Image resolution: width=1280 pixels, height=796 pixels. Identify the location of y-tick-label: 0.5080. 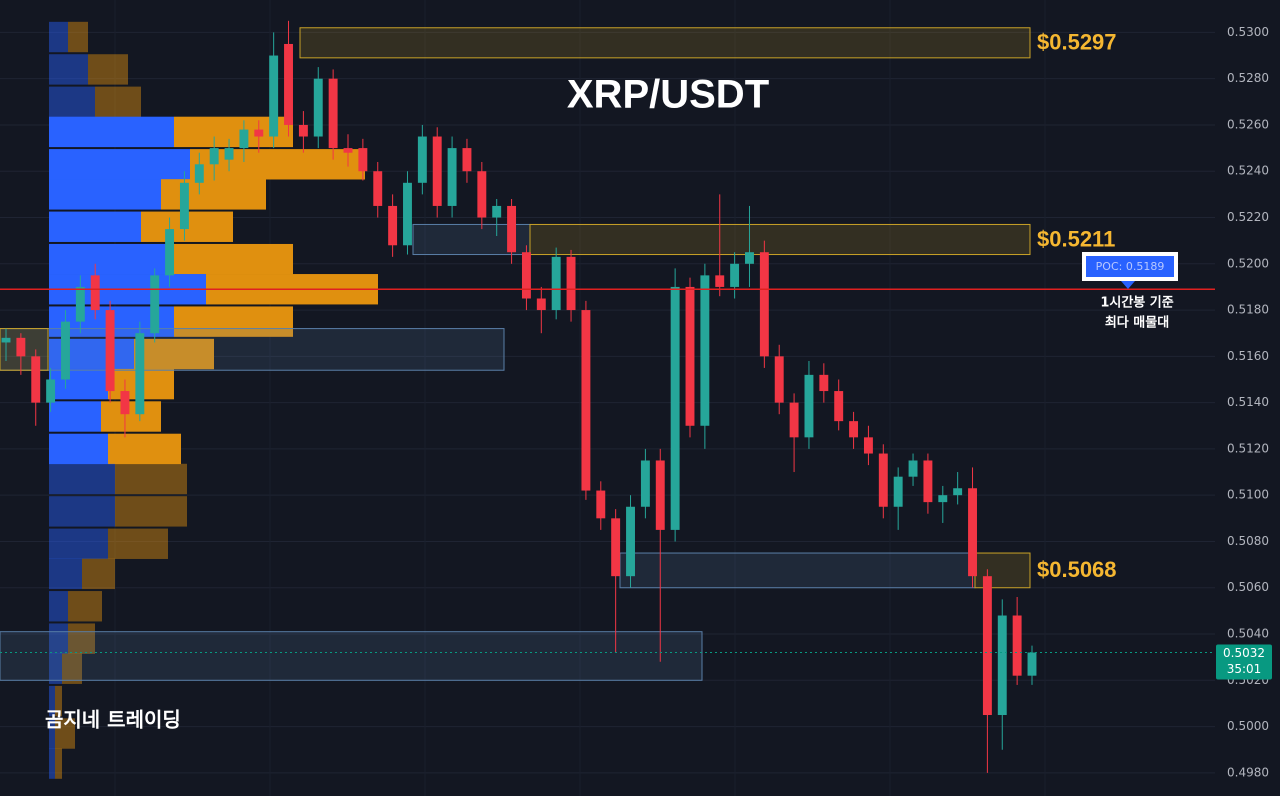
(1248, 541).